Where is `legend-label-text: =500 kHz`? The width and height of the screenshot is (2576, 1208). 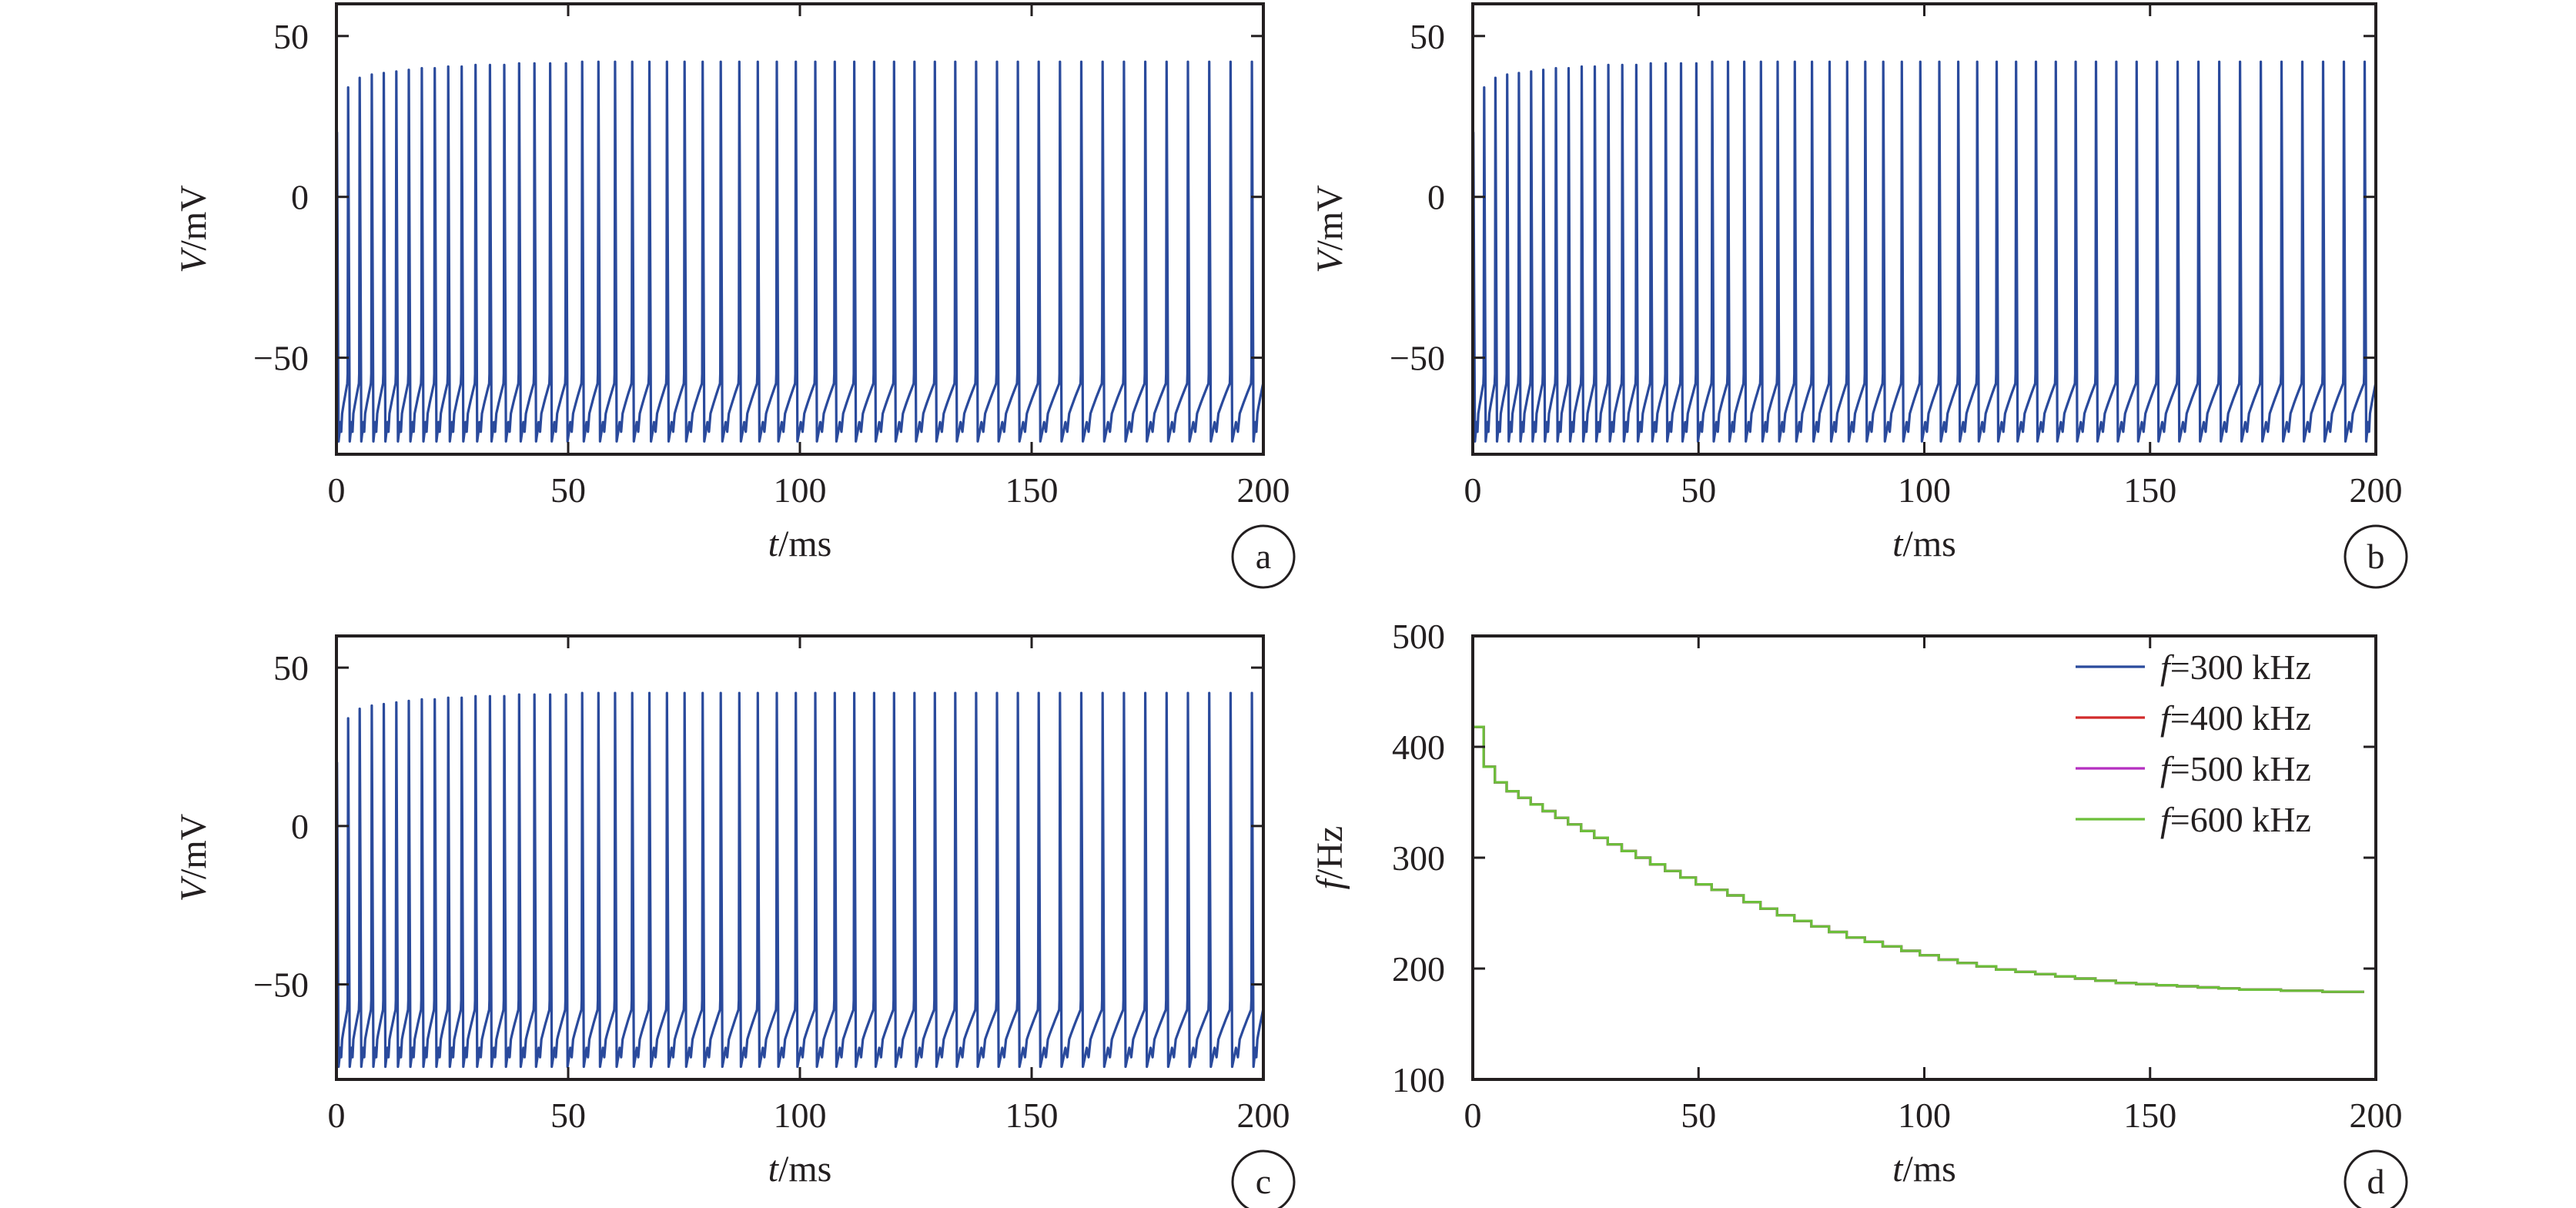
legend-label-text: =500 kHz is located at coordinates (2240, 768).